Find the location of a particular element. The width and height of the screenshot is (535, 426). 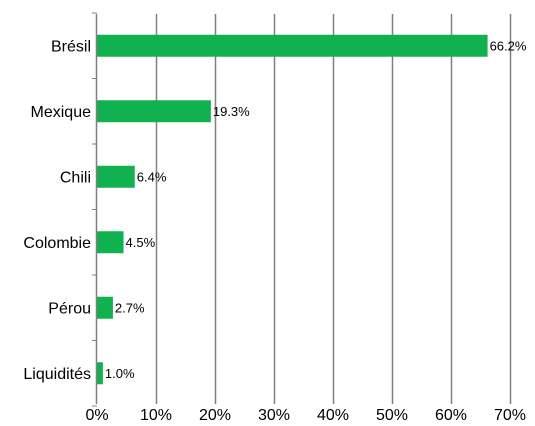

category-label-1: Mexique is located at coordinates (61, 112).